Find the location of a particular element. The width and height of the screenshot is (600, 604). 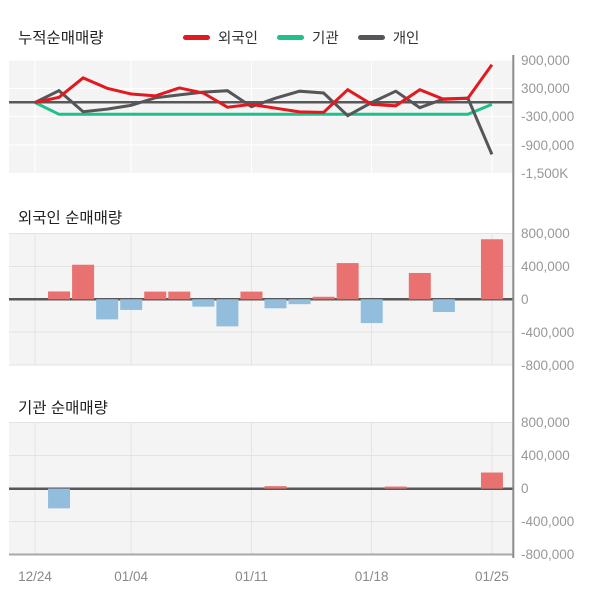

legend-label: 외국인 is located at coordinates (238, 39).